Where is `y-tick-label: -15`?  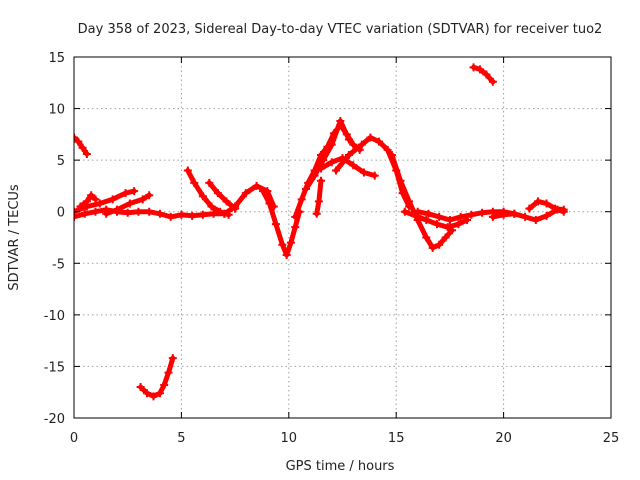 y-tick-label: -15 is located at coordinates (54, 367).